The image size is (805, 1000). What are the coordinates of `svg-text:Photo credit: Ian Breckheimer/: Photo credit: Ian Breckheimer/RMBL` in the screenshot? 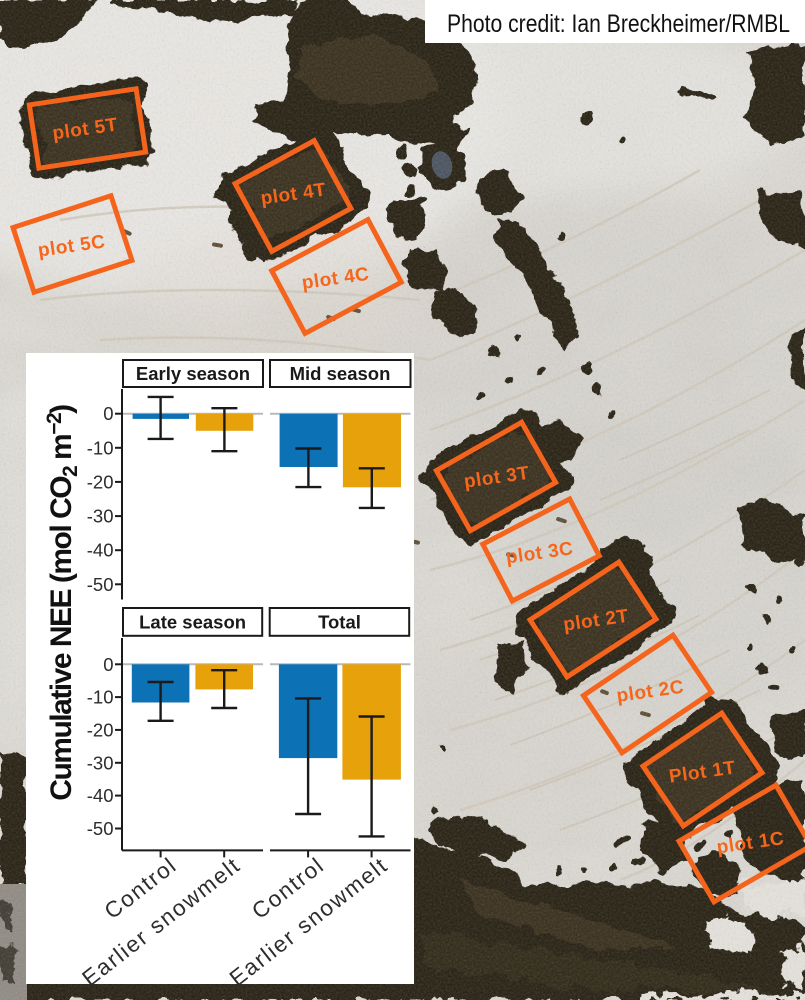 It's located at (618, 24).